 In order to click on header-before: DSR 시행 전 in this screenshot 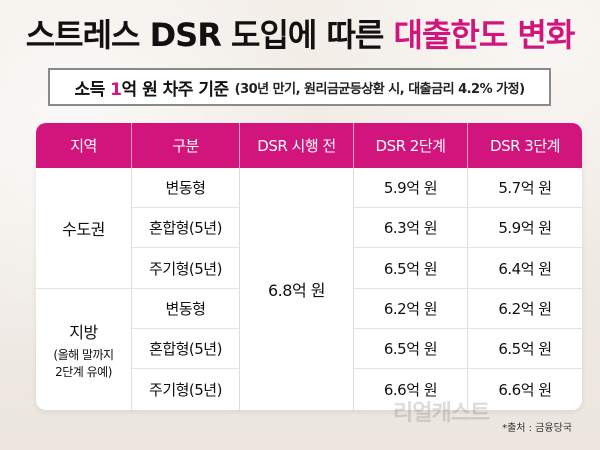, I will do `click(297, 145)`.